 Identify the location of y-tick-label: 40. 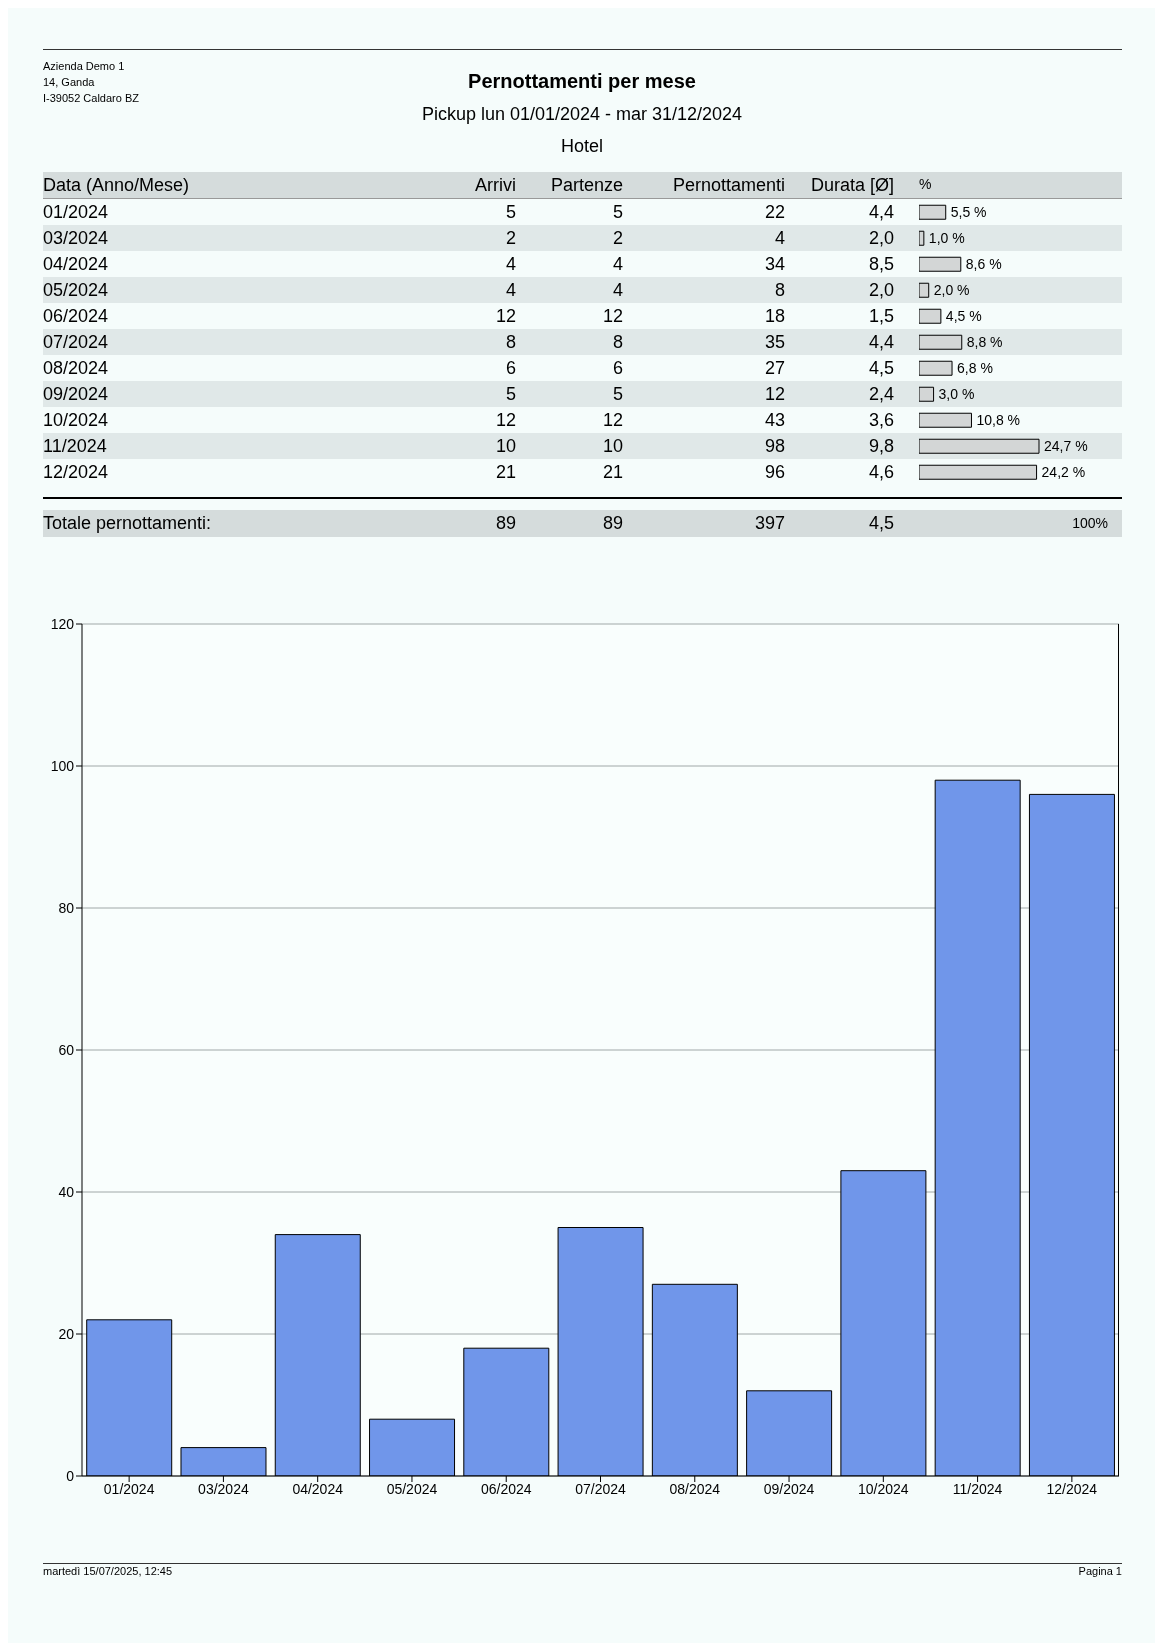
(66, 1191).